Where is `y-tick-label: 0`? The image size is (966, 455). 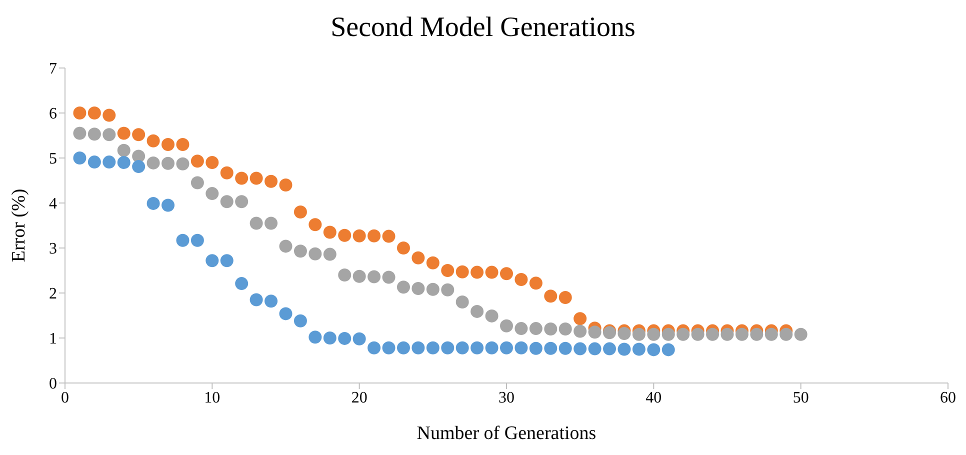
y-tick-label: 0 is located at coordinates (53, 384).